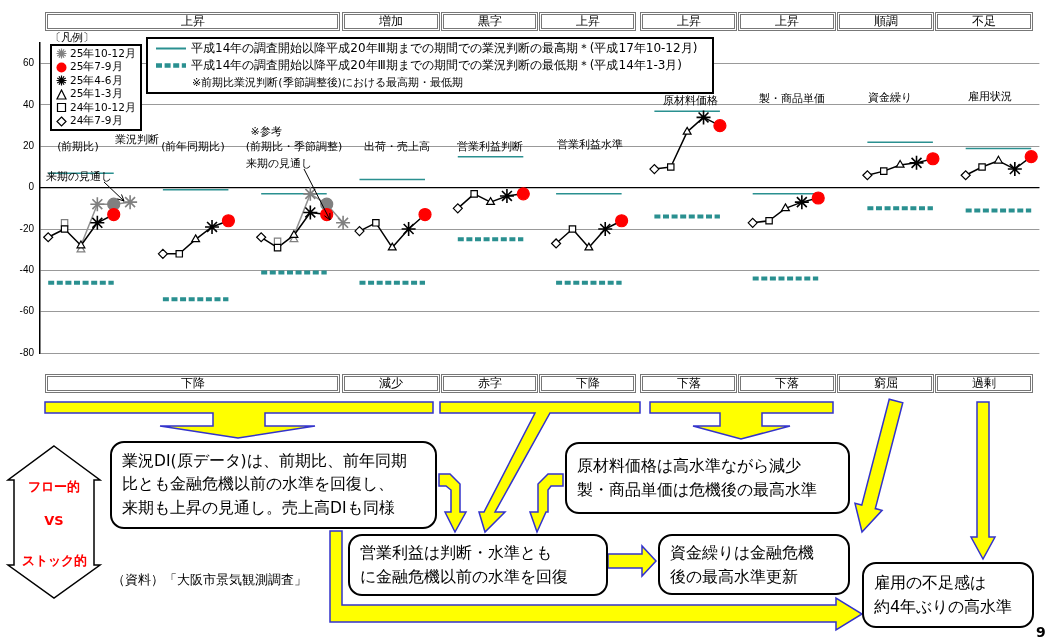  What do you see at coordinates (742, 564) in the screenshot?
I see `text: 資金繰りは金融危機後の最高水準更新` at bounding box center [742, 564].